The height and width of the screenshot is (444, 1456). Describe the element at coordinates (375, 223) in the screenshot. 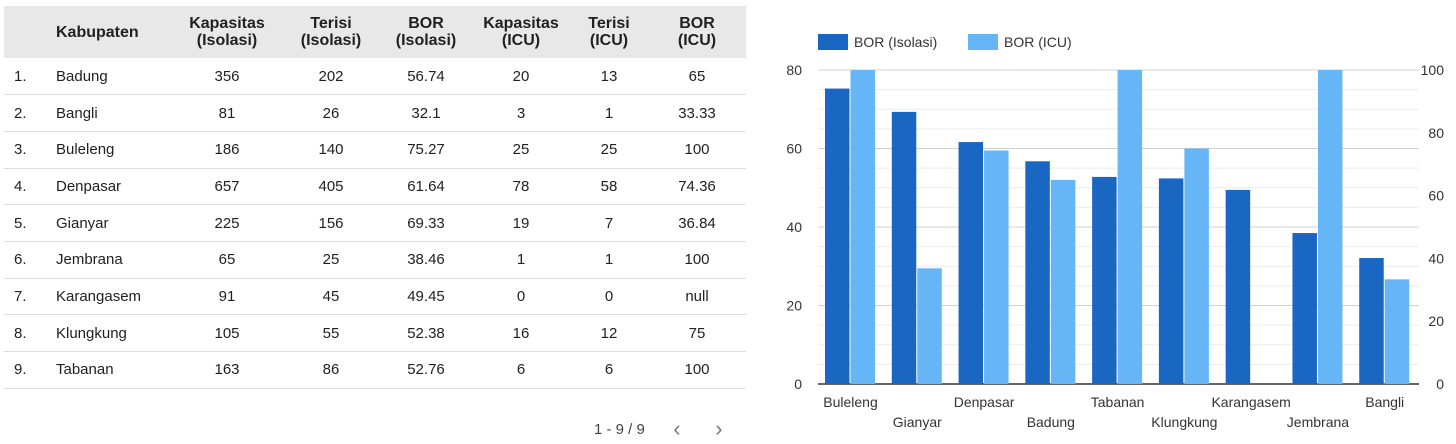

I see `table-row: 5. Gianyar 225 156 69.33 19 7 36.84` at that location.